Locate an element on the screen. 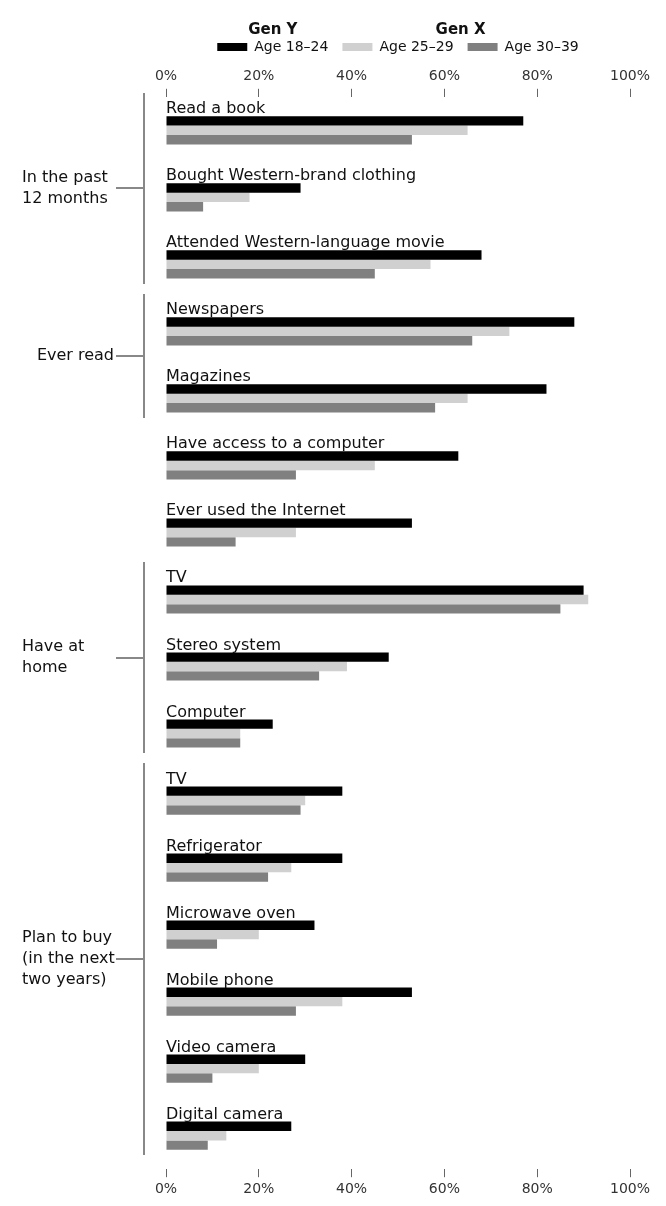 This screenshot has width=666, height=1206. text: Have at home is located at coordinates (53, 656).